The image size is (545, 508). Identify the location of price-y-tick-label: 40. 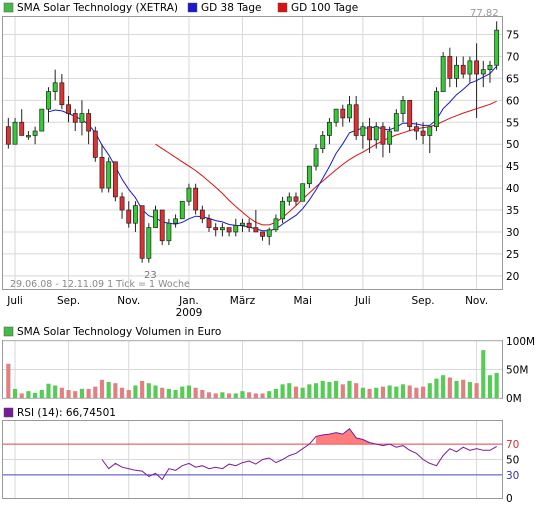
(512, 189).